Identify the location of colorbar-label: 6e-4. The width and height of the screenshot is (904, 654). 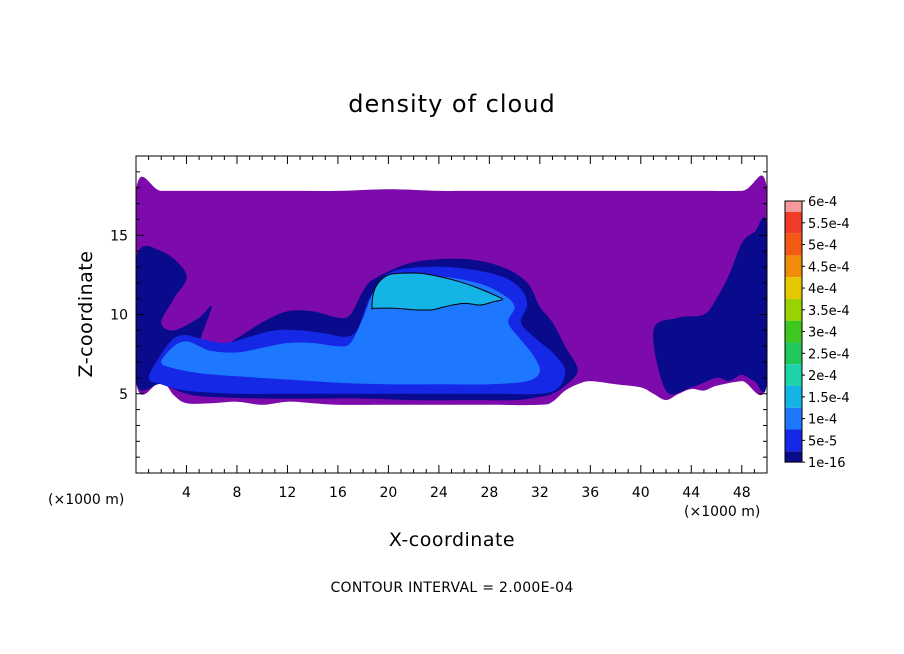
(822, 202).